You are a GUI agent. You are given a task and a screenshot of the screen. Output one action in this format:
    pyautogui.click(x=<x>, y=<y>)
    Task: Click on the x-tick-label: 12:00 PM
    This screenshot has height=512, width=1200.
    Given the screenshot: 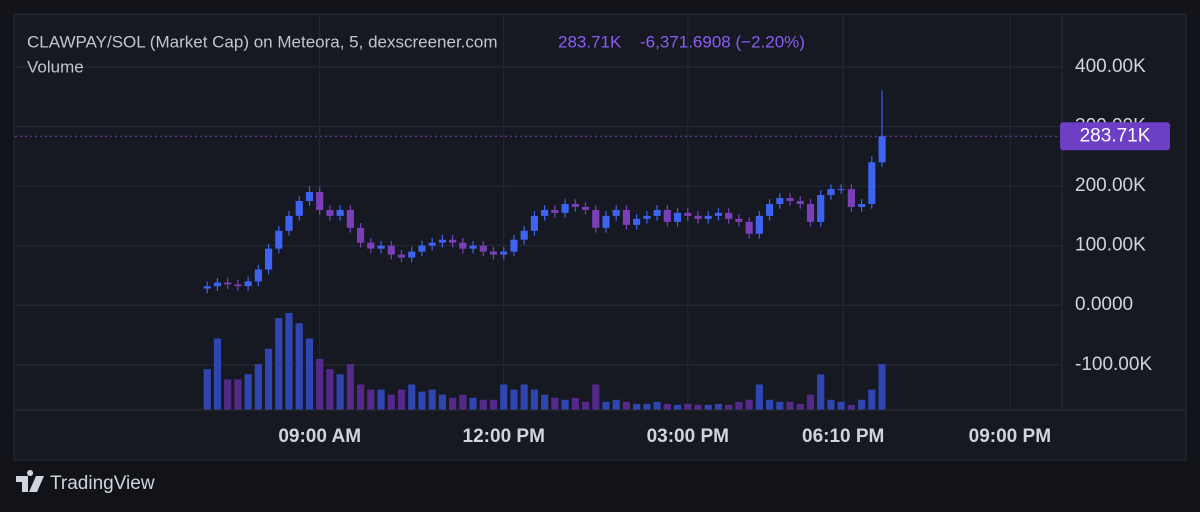 What is the action you would take?
    pyautogui.click(x=504, y=436)
    